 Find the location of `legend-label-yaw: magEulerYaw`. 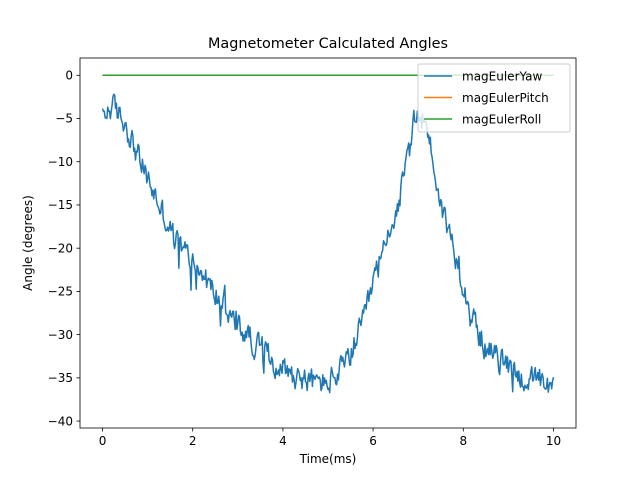

legend-label-yaw: magEulerYaw is located at coordinates (502, 76).